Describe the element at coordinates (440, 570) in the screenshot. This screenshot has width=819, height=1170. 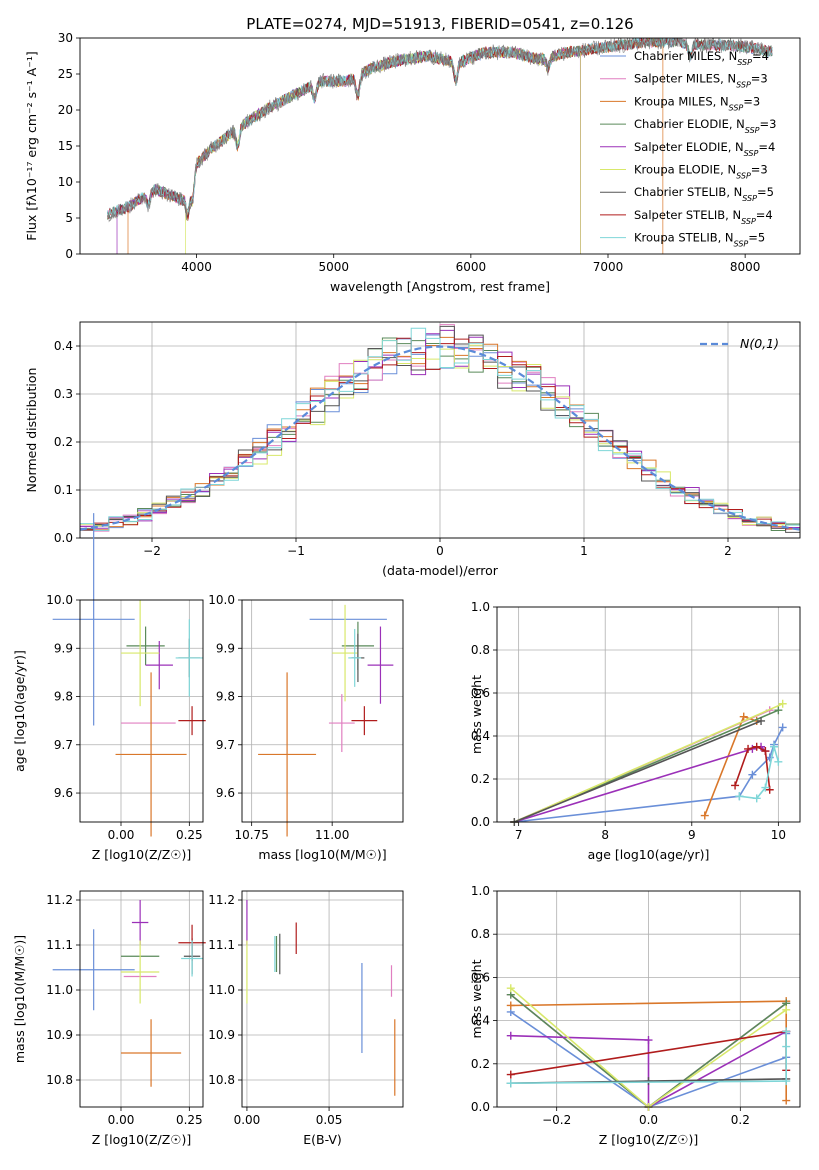
I see `x-axis-label: (data-model)/error` at that location.